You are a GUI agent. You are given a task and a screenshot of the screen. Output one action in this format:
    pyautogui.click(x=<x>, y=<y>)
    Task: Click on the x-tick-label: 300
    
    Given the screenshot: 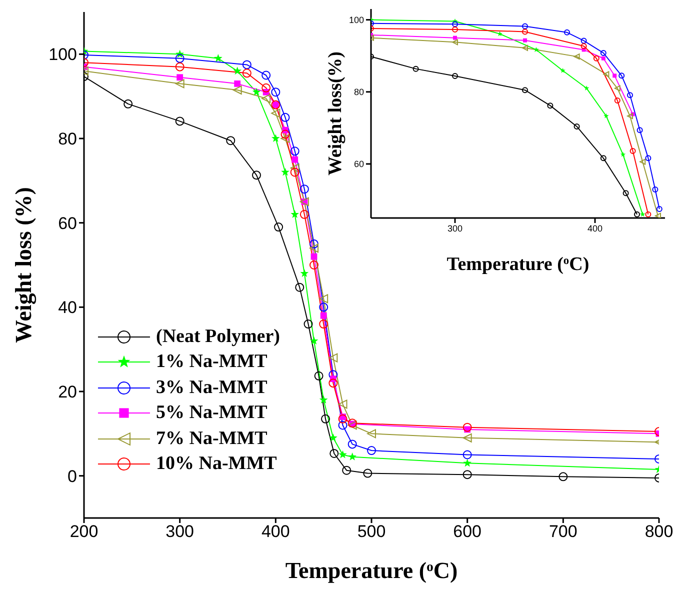 What is the action you would take?
    pyautogui.click(x=180, y=532)
    